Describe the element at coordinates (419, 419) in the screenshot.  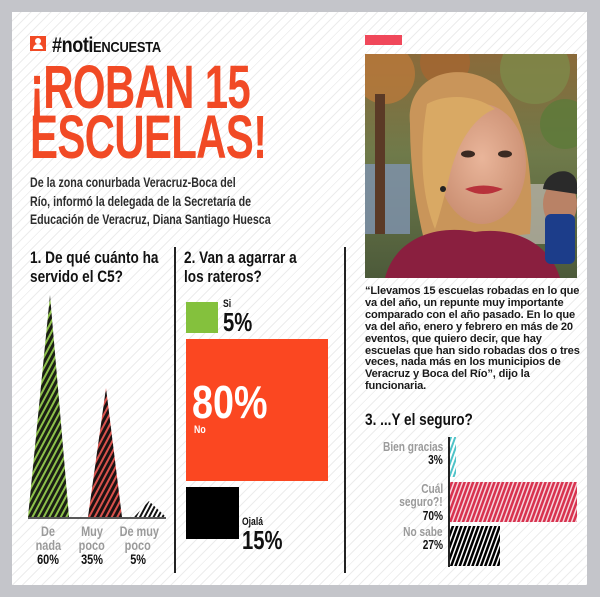
I see `chart3-title: 3. ...Y el seguro?` at that location.